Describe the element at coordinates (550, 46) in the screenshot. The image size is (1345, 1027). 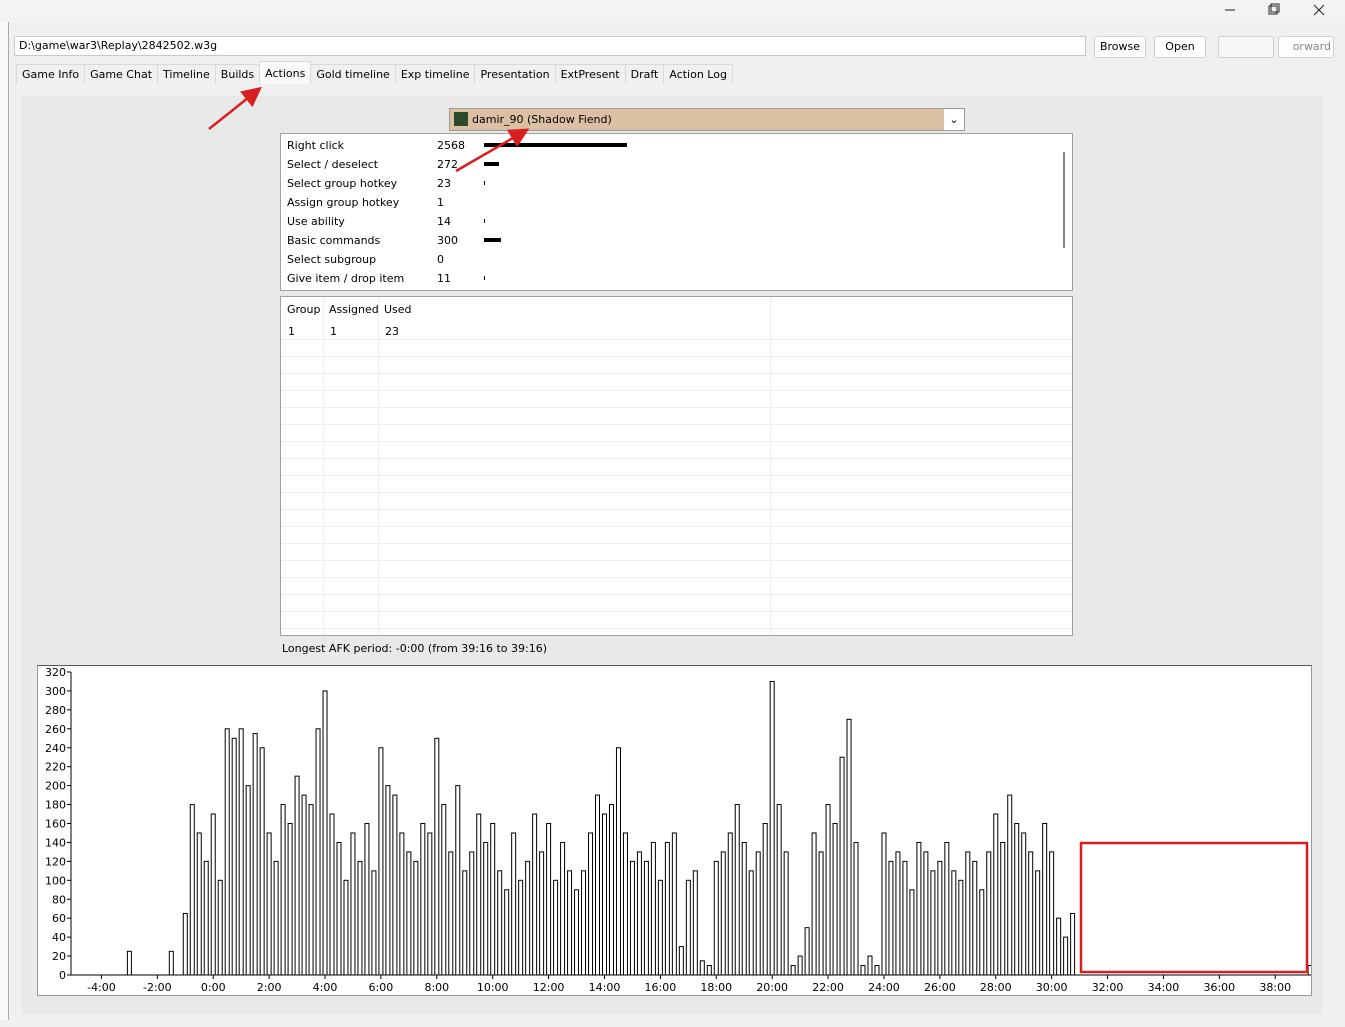
I see `path-input: D:\game\war3\Replay\2842502.w3g` at that location.